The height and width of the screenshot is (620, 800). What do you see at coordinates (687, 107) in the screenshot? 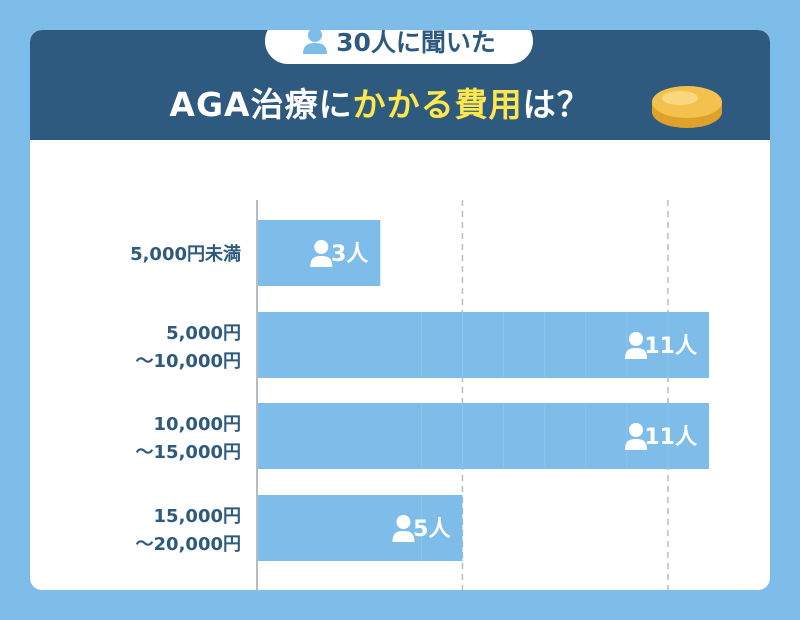
I see `coin-icon` at bounding box center [687, 107].